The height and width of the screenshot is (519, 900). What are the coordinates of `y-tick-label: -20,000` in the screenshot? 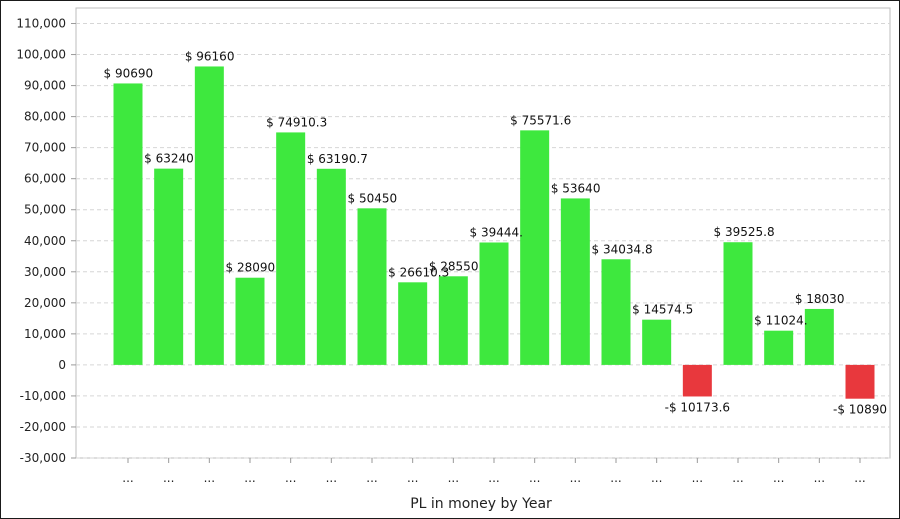 It's located at (43, 427).